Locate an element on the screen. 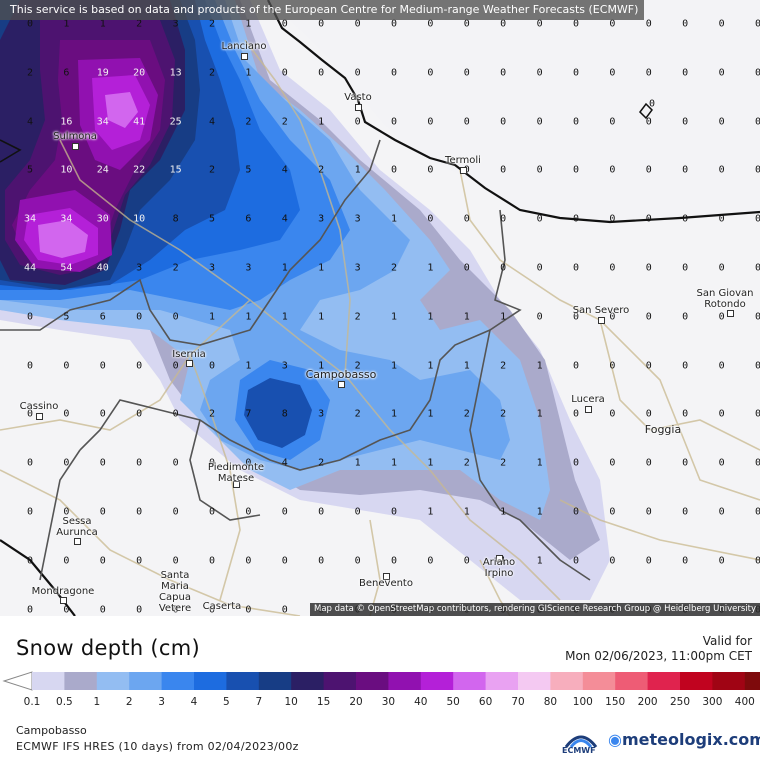 The height and width of the screenshot is (760, 760). meteologix-logo-text: meteologix.com is located at coordinates (690, 739).